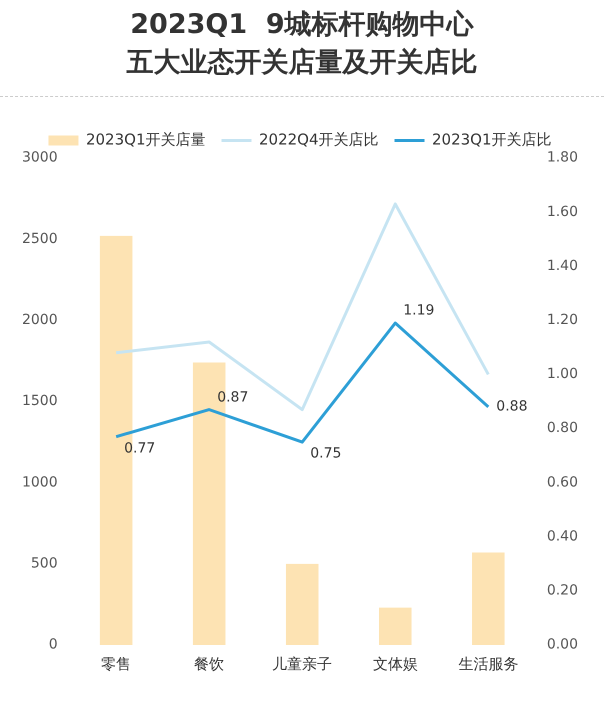  What do you see at coordinates (326, 454) in the screenshot?
I see `data-label: 0.75` at bounding box center [326, 454].